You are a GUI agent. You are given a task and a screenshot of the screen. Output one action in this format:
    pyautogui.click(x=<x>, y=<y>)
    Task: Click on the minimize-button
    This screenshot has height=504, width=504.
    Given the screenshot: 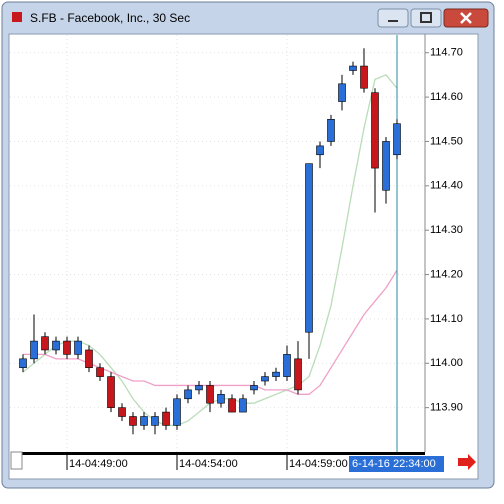 What is the action you would take?
    pyautogui.click(x=393, y=18)
    